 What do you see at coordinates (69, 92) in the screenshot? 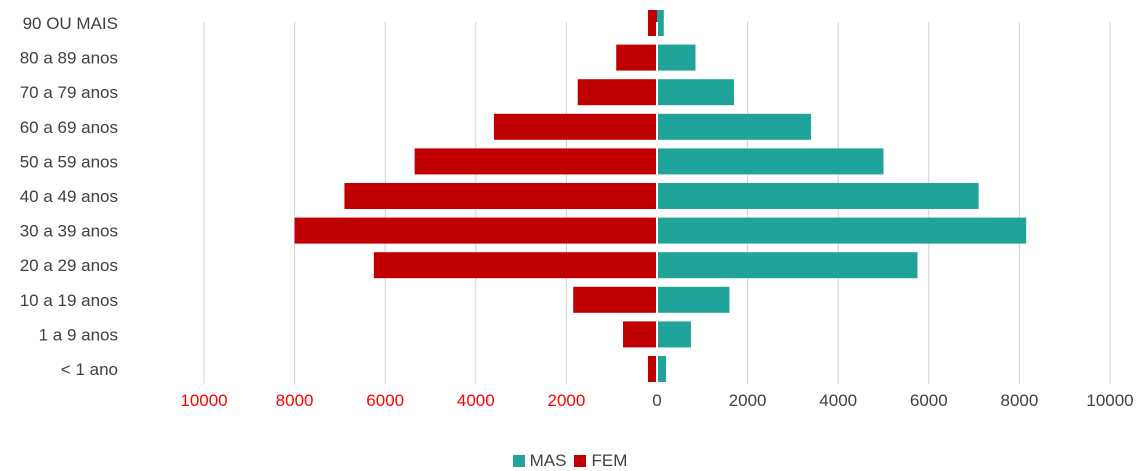
I see `category-label: 70 a 79 anos` at bounding box center [69, 92].